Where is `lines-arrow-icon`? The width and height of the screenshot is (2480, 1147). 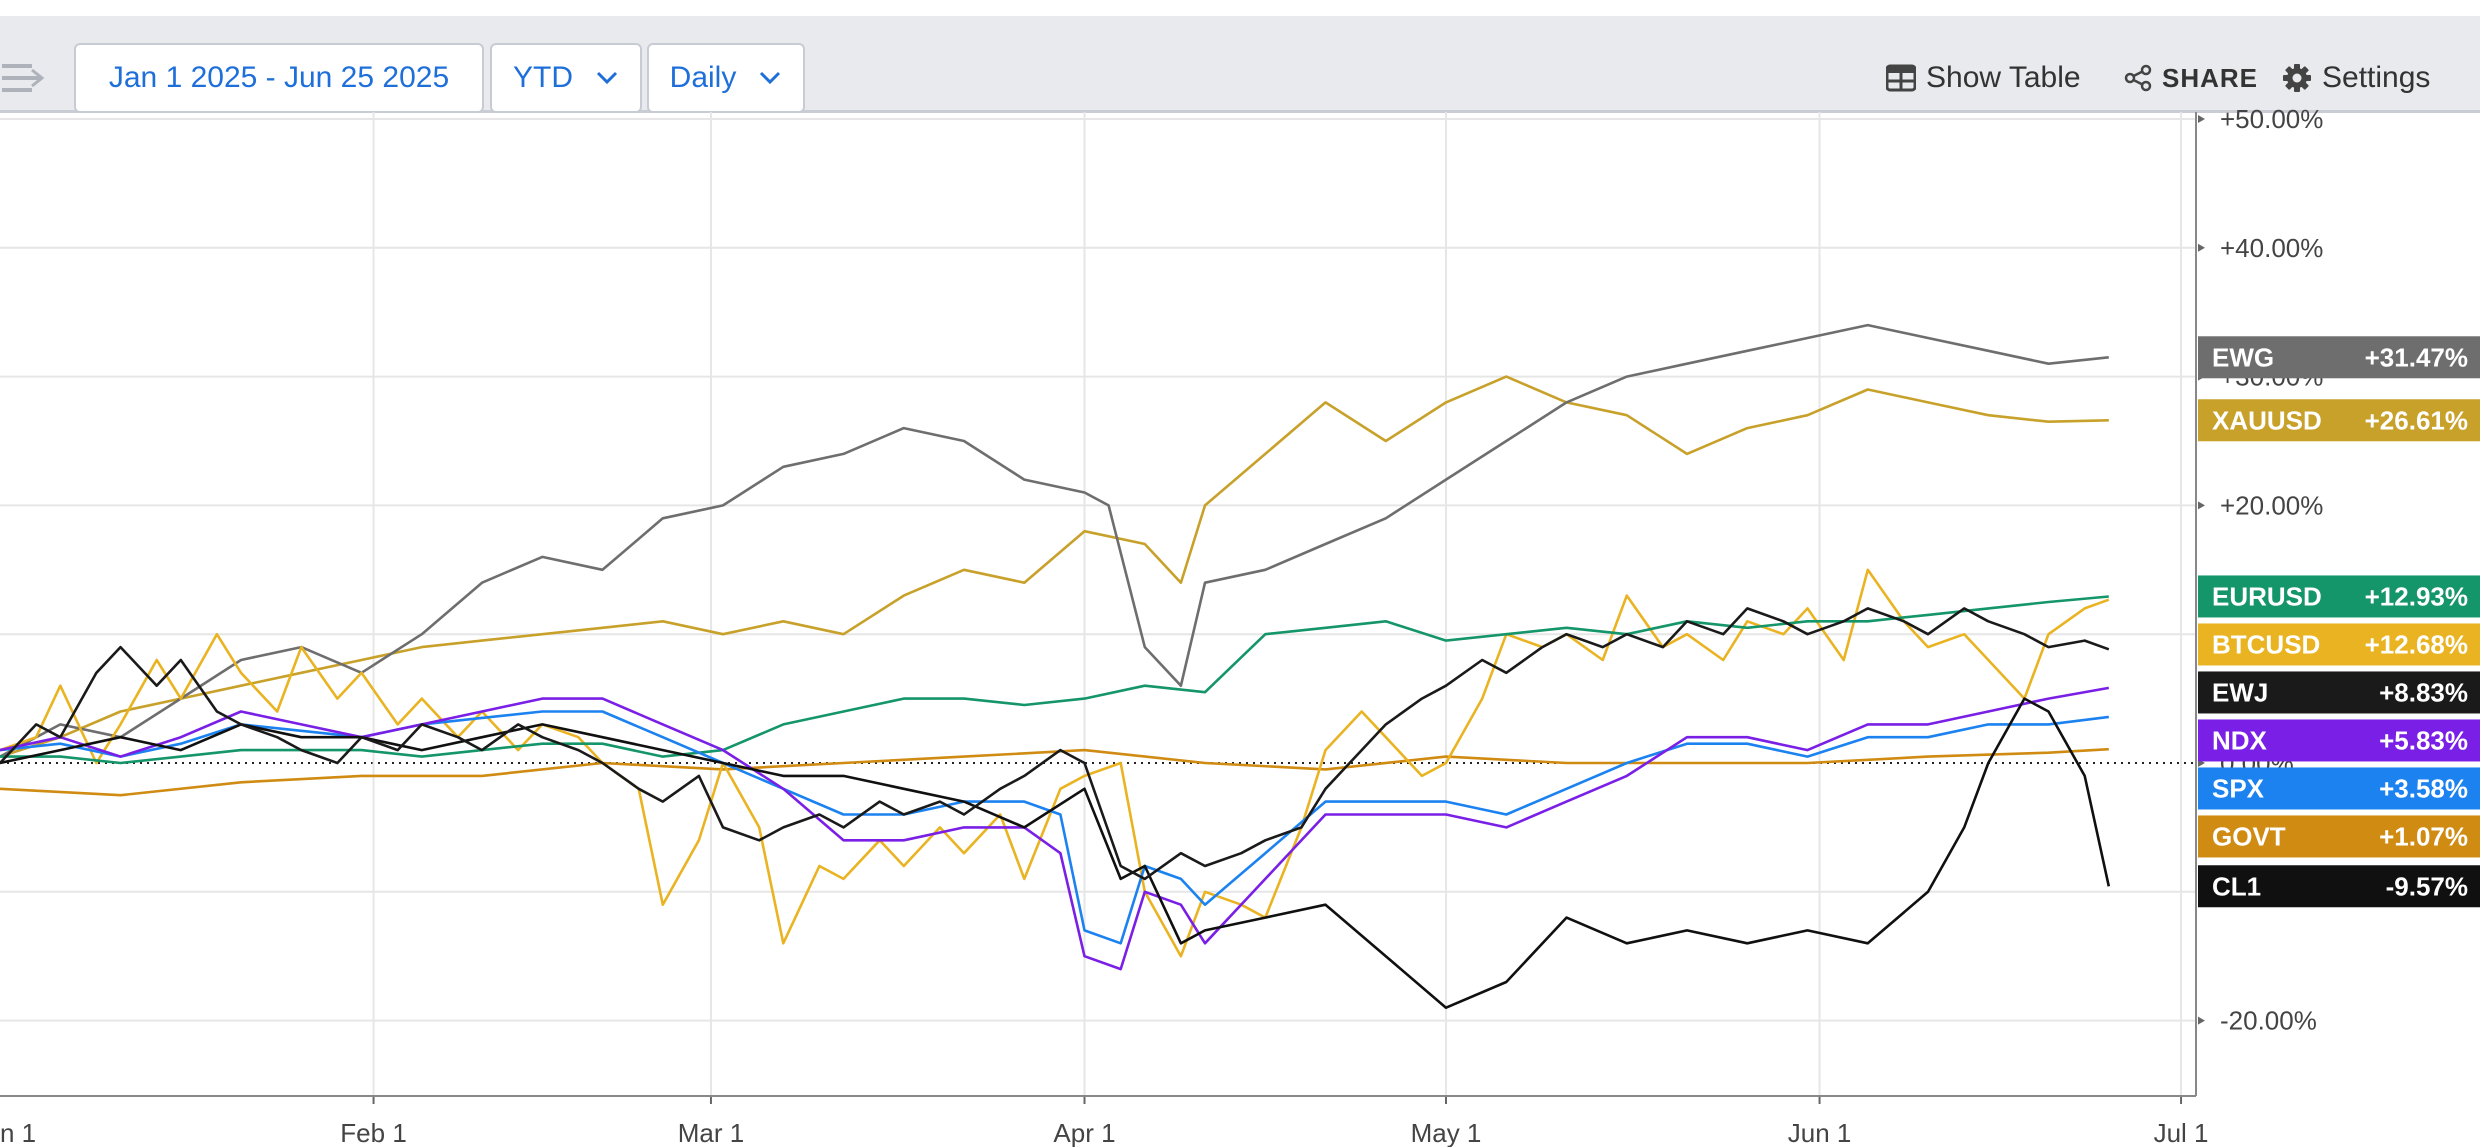
lines-arrow-icon is located at coordinates (24, 78).